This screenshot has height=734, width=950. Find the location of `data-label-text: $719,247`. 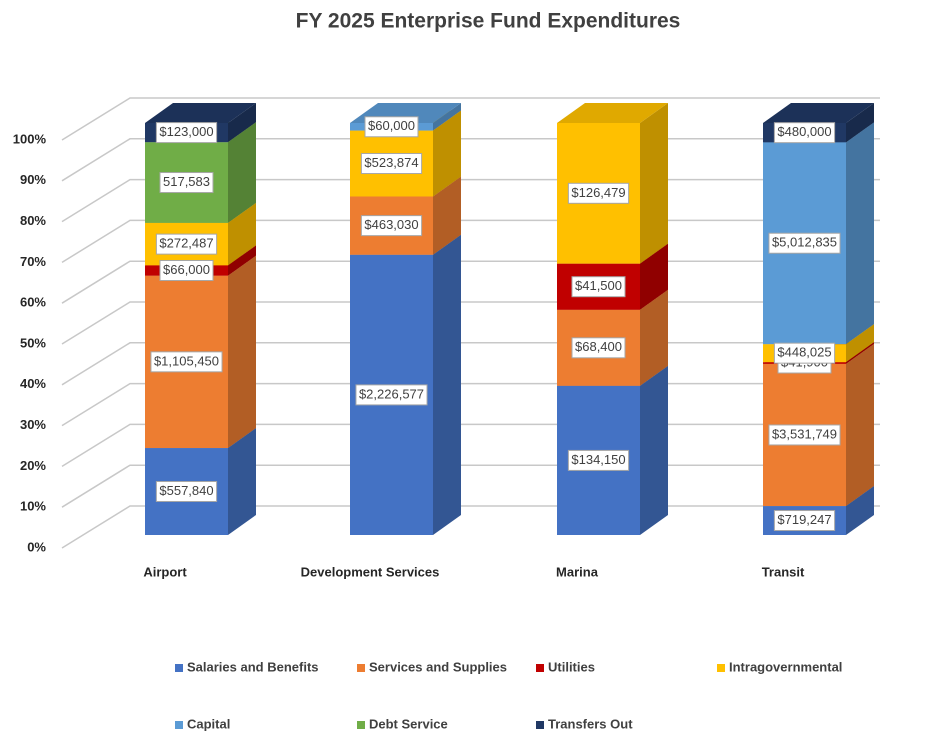

data-label-text: $719,247 is located at coordinates (804, 519).